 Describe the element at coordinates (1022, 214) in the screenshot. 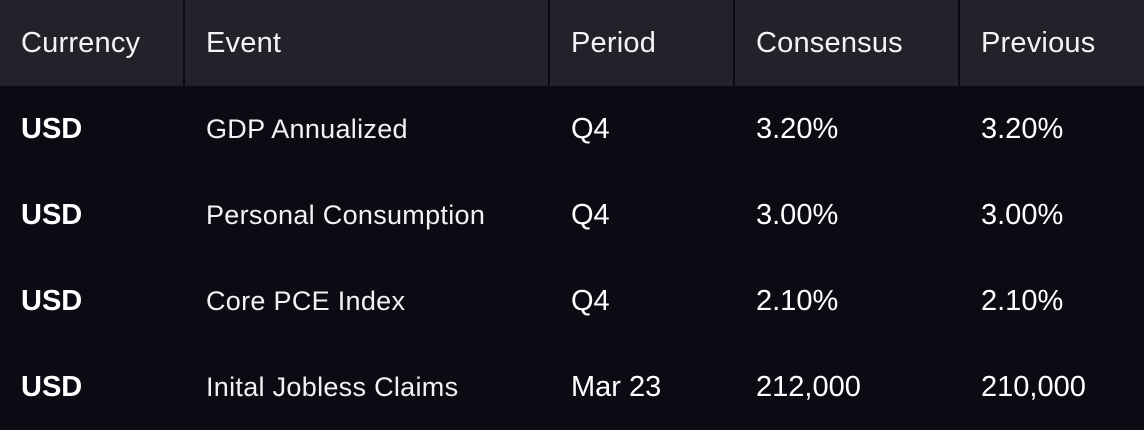

I see `previous-cell: 3.00%` at that location.